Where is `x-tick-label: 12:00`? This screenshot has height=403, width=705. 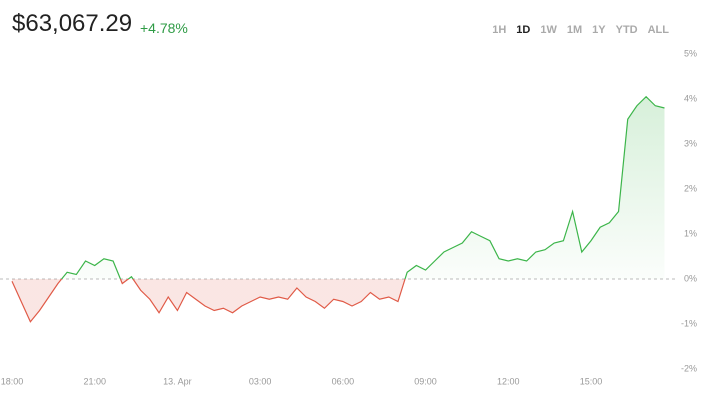 x-tick-label: 12:00 is located at coordinates (508, 381).